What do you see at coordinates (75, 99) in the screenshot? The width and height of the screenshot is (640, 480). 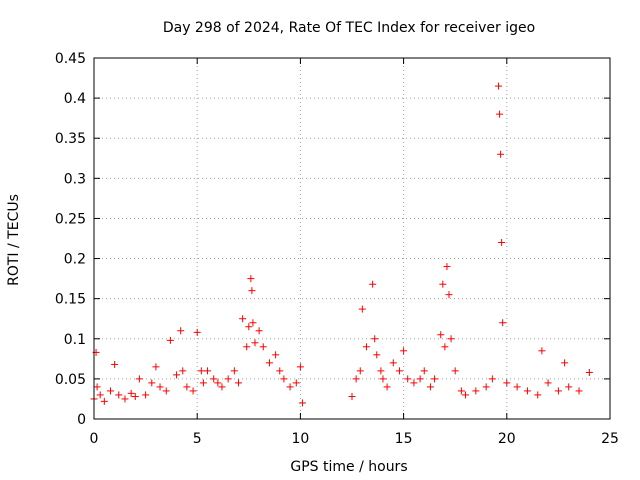 I see `y-tick-label: 0.4` at bounding box center [75, 99].